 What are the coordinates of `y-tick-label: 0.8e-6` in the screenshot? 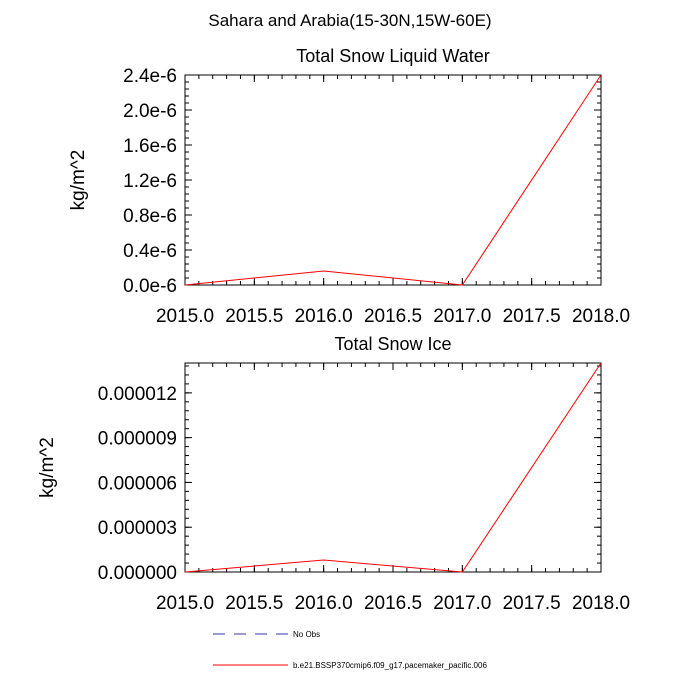 It's located at (150, 216).